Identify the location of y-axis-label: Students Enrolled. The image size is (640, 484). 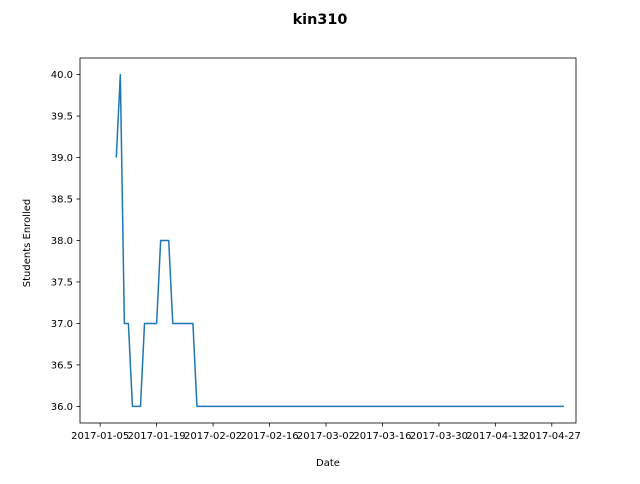
(27, 243).